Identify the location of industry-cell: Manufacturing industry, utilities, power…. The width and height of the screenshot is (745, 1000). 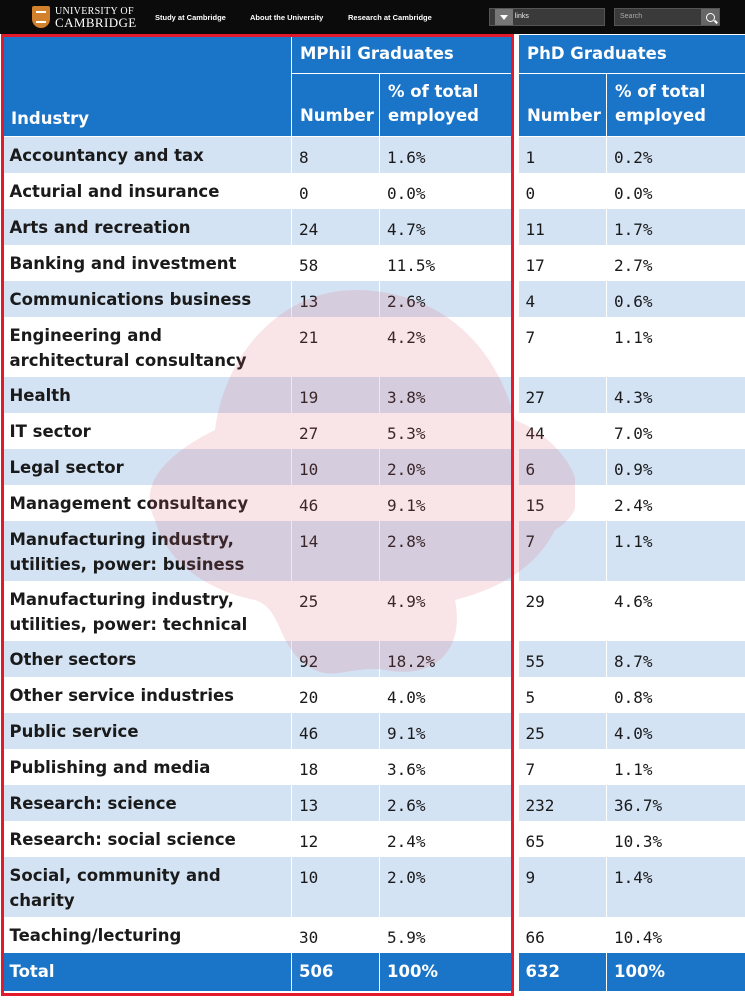
(147, 550).